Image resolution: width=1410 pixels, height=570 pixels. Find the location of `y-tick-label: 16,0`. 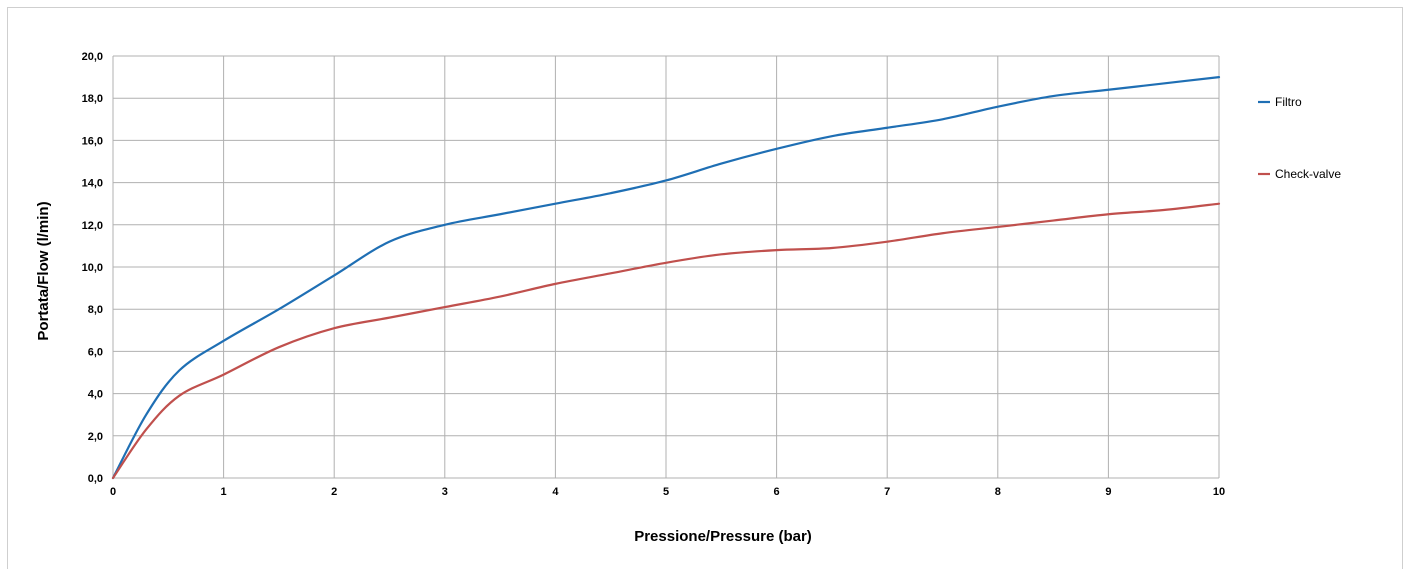

y-tick-label: 16,0 is located at coordinates (92, 141).